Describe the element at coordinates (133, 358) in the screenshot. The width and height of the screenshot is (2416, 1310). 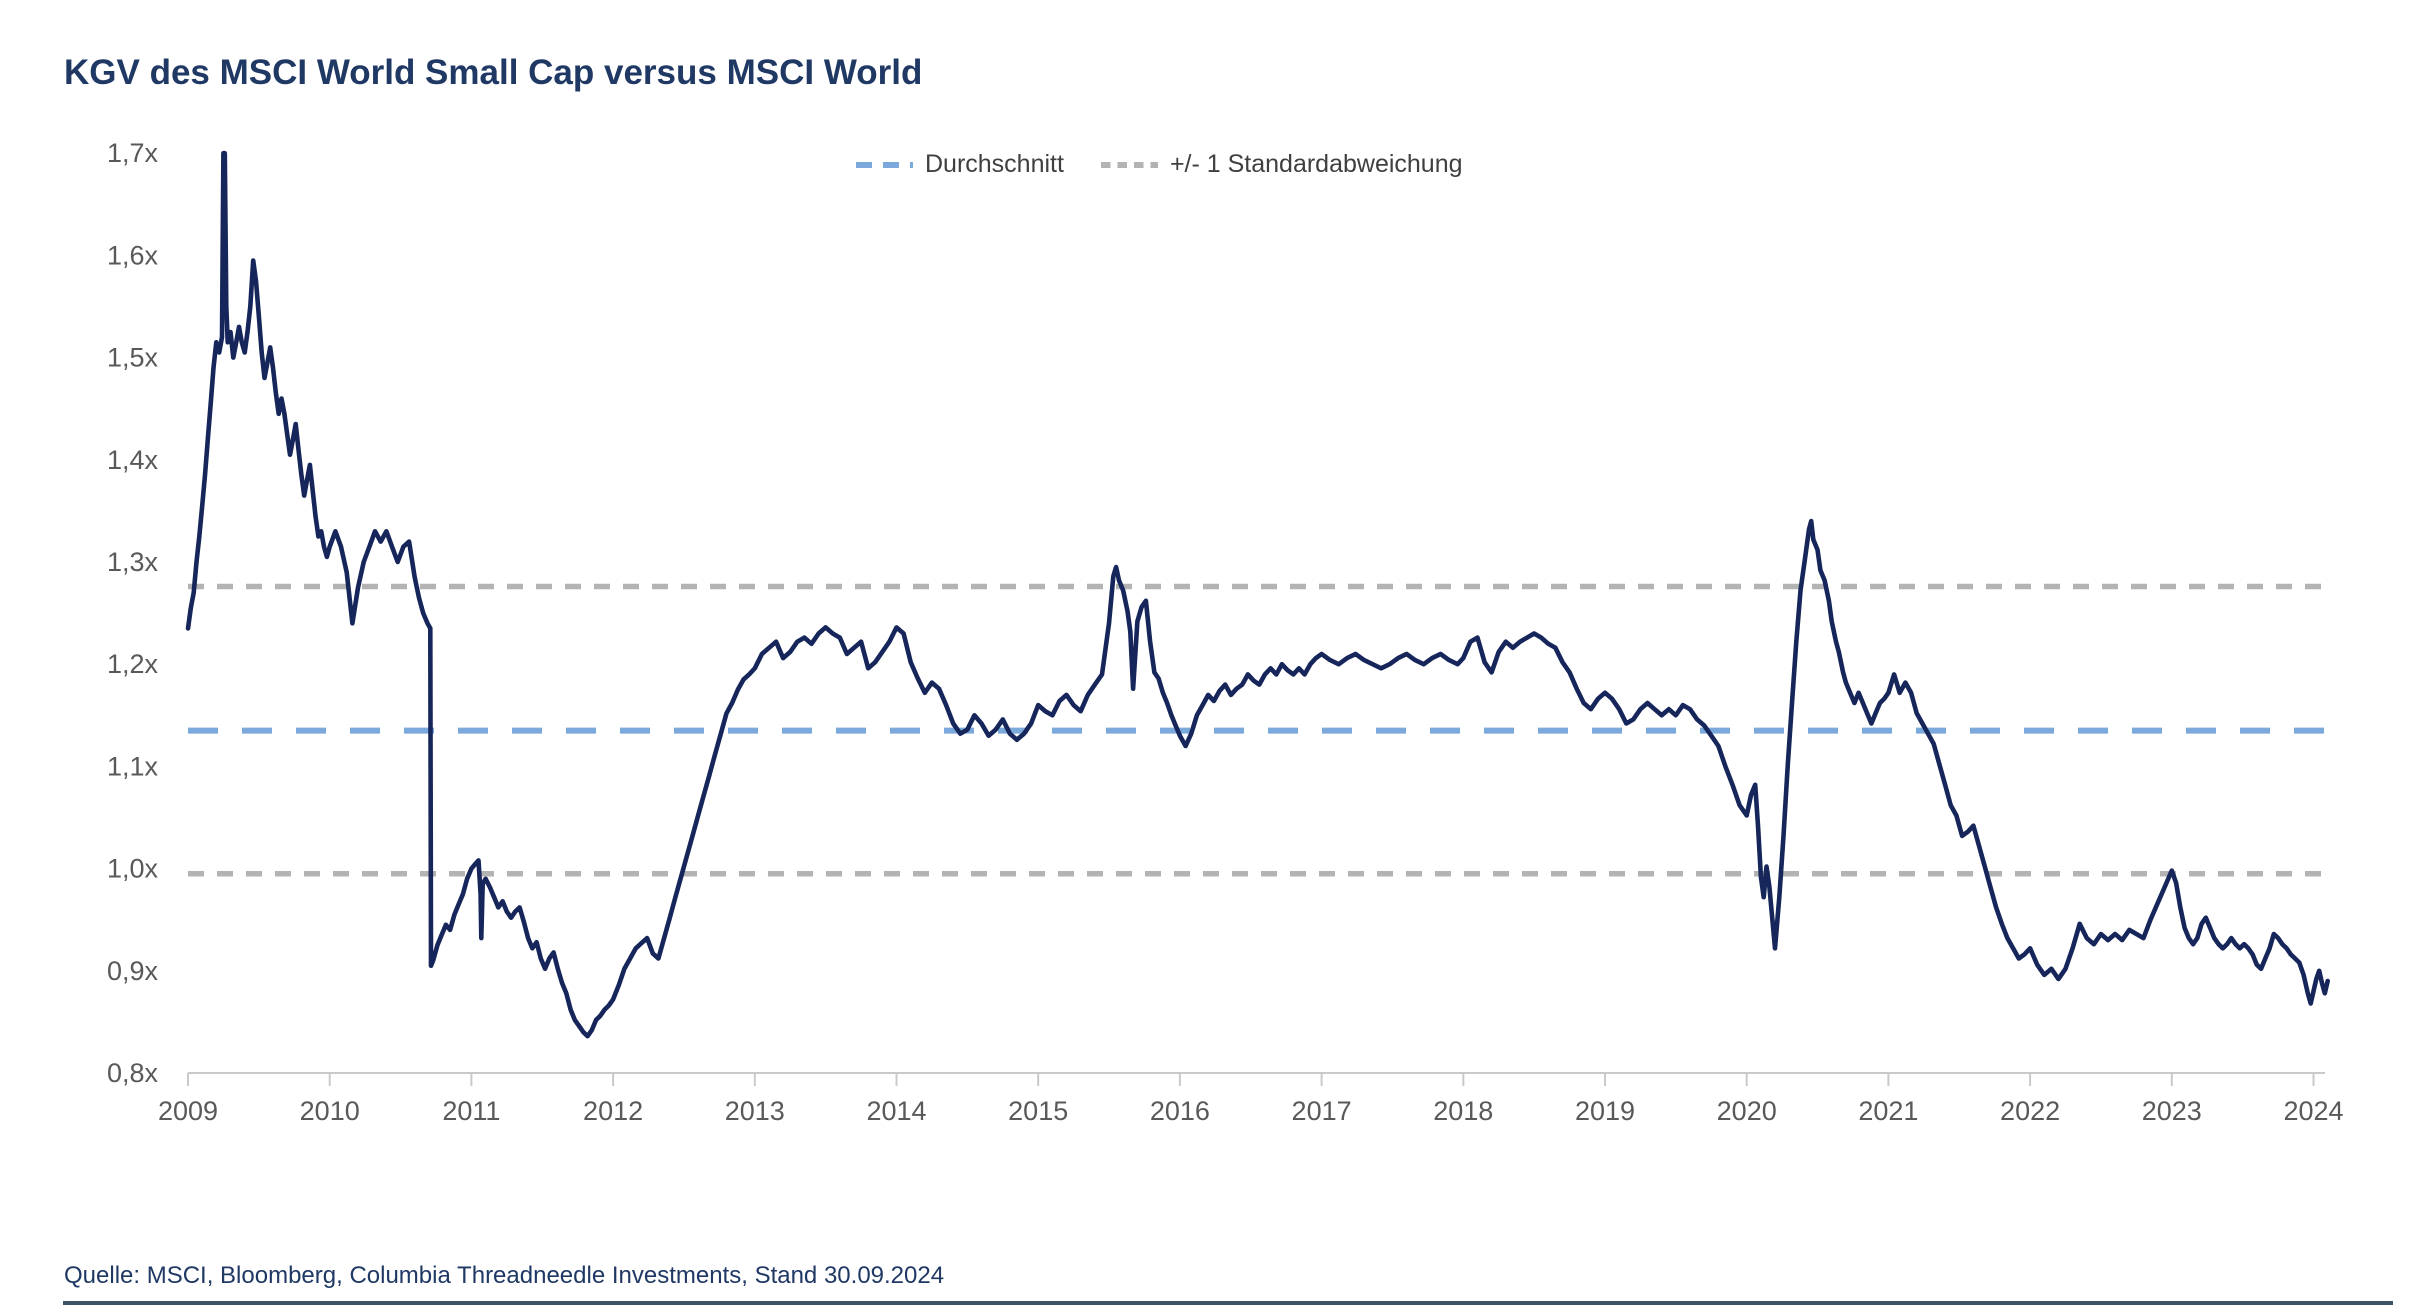
I see `y-axis-label: 1,5x` at that location.